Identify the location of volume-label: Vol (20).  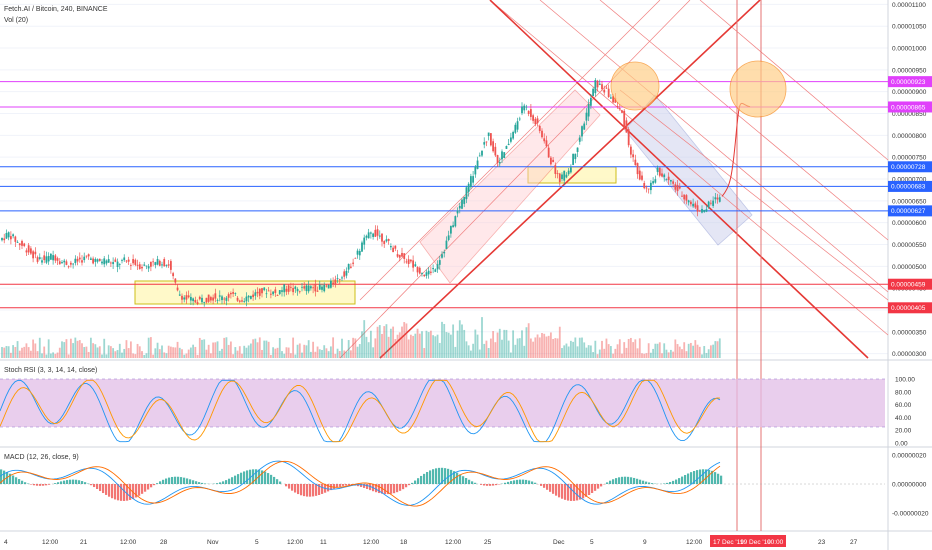
(16, 20).